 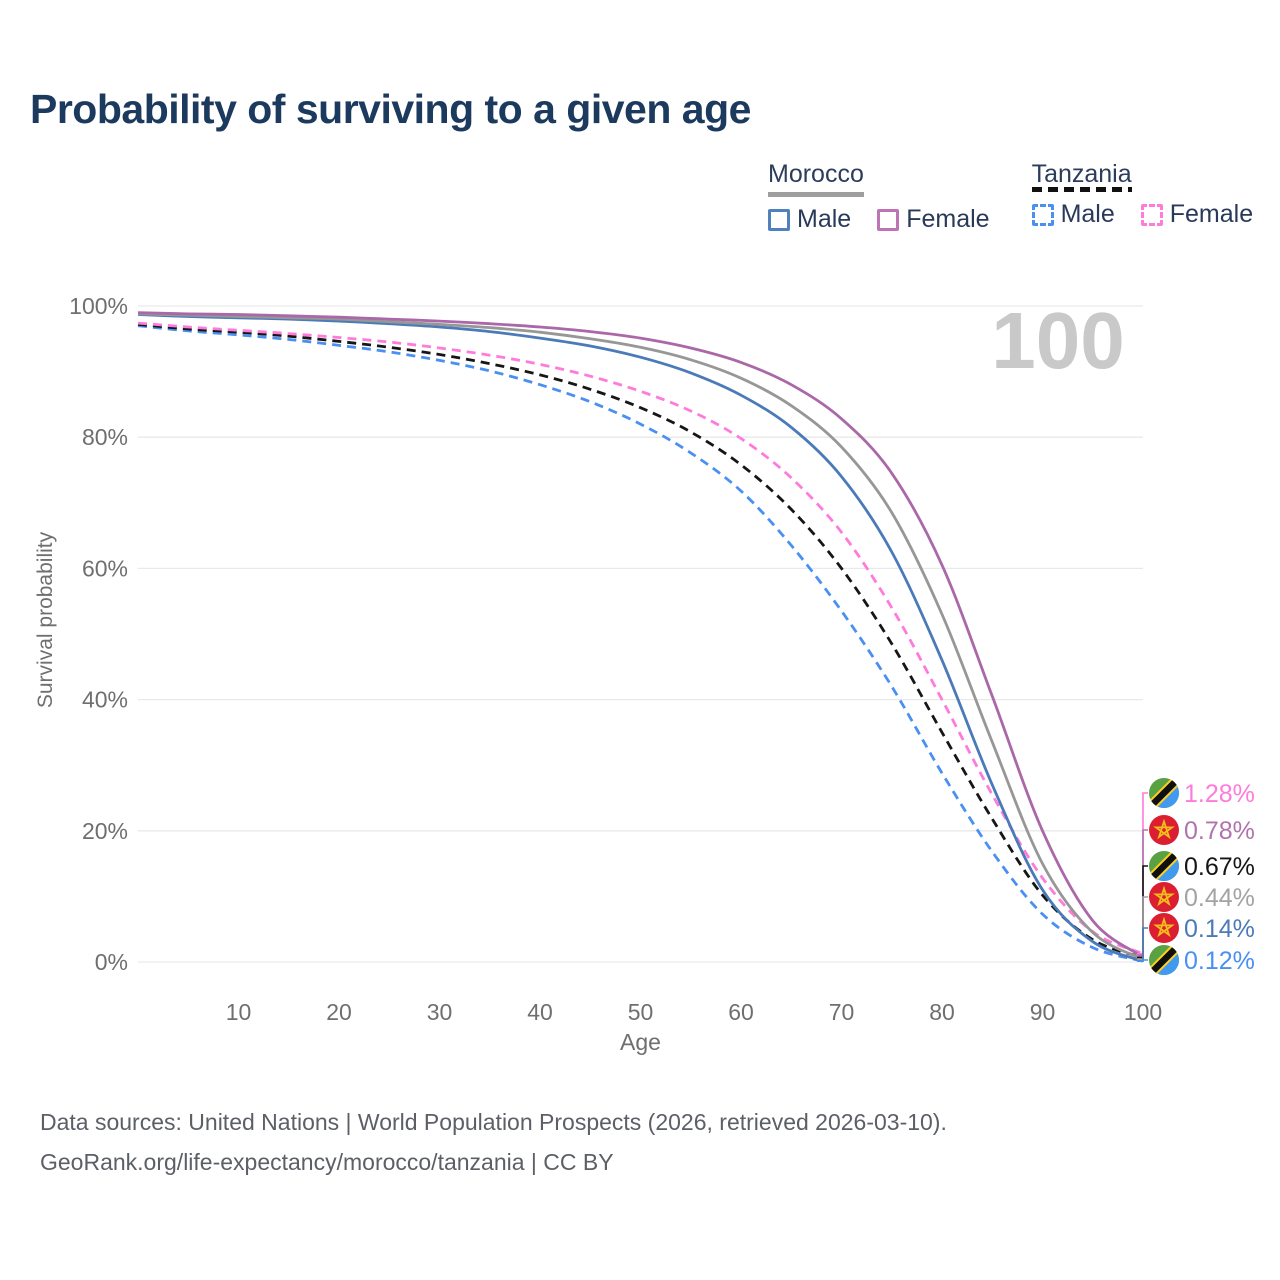 What do you see at coordinates (1057, 340) in the screenshot?
I see `hover-age-watermark: 100` at bounding box center [1057, 340].